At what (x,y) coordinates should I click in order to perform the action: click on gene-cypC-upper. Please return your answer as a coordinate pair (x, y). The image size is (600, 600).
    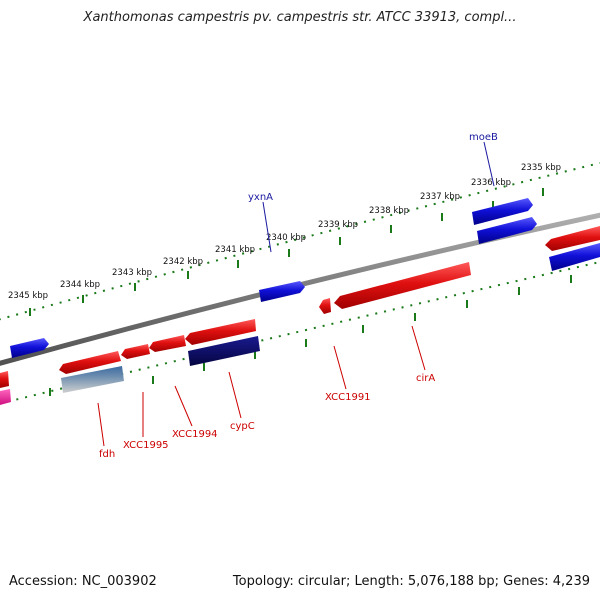
    Looking at the image, I should click on (220, 332).